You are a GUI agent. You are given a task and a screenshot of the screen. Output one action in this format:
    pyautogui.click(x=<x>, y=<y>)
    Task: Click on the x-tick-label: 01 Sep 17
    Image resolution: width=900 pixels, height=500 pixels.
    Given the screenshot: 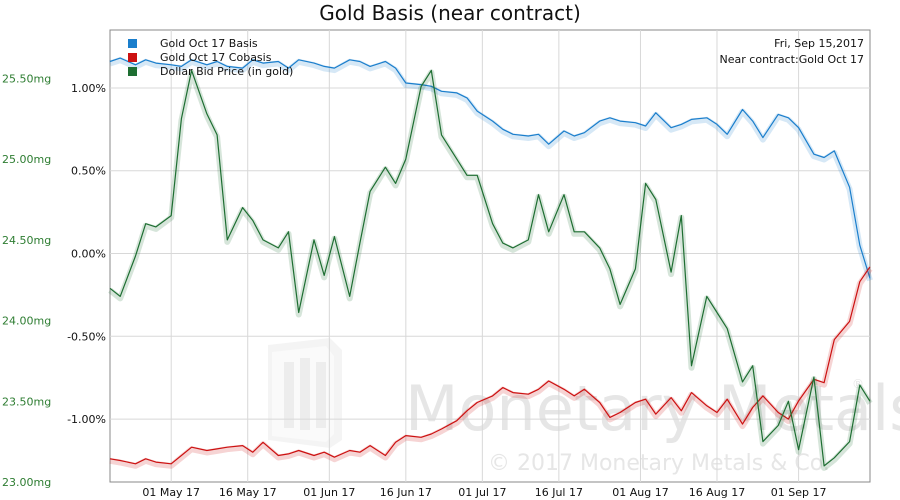 What is the action you would take?
    pyautogui.click(x=799, y=492)
    